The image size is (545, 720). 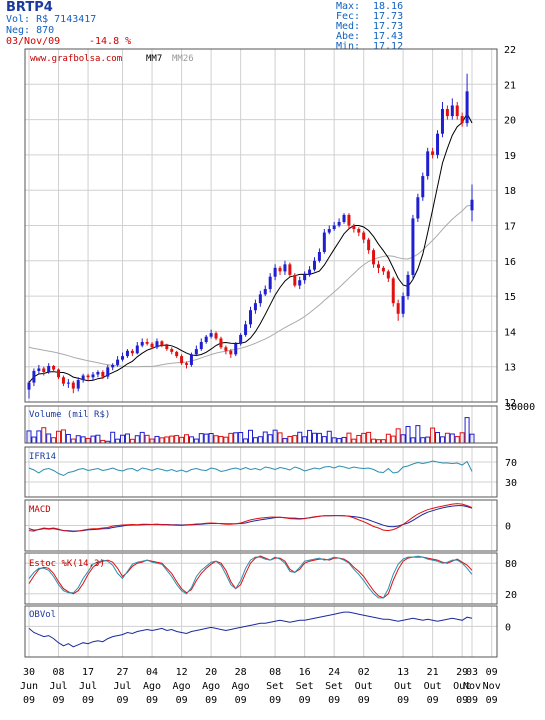 What do you see at coordinates (511, 483) in the screenshot?
I see `y-tick-label: 30` at bounding box center [511, 483].